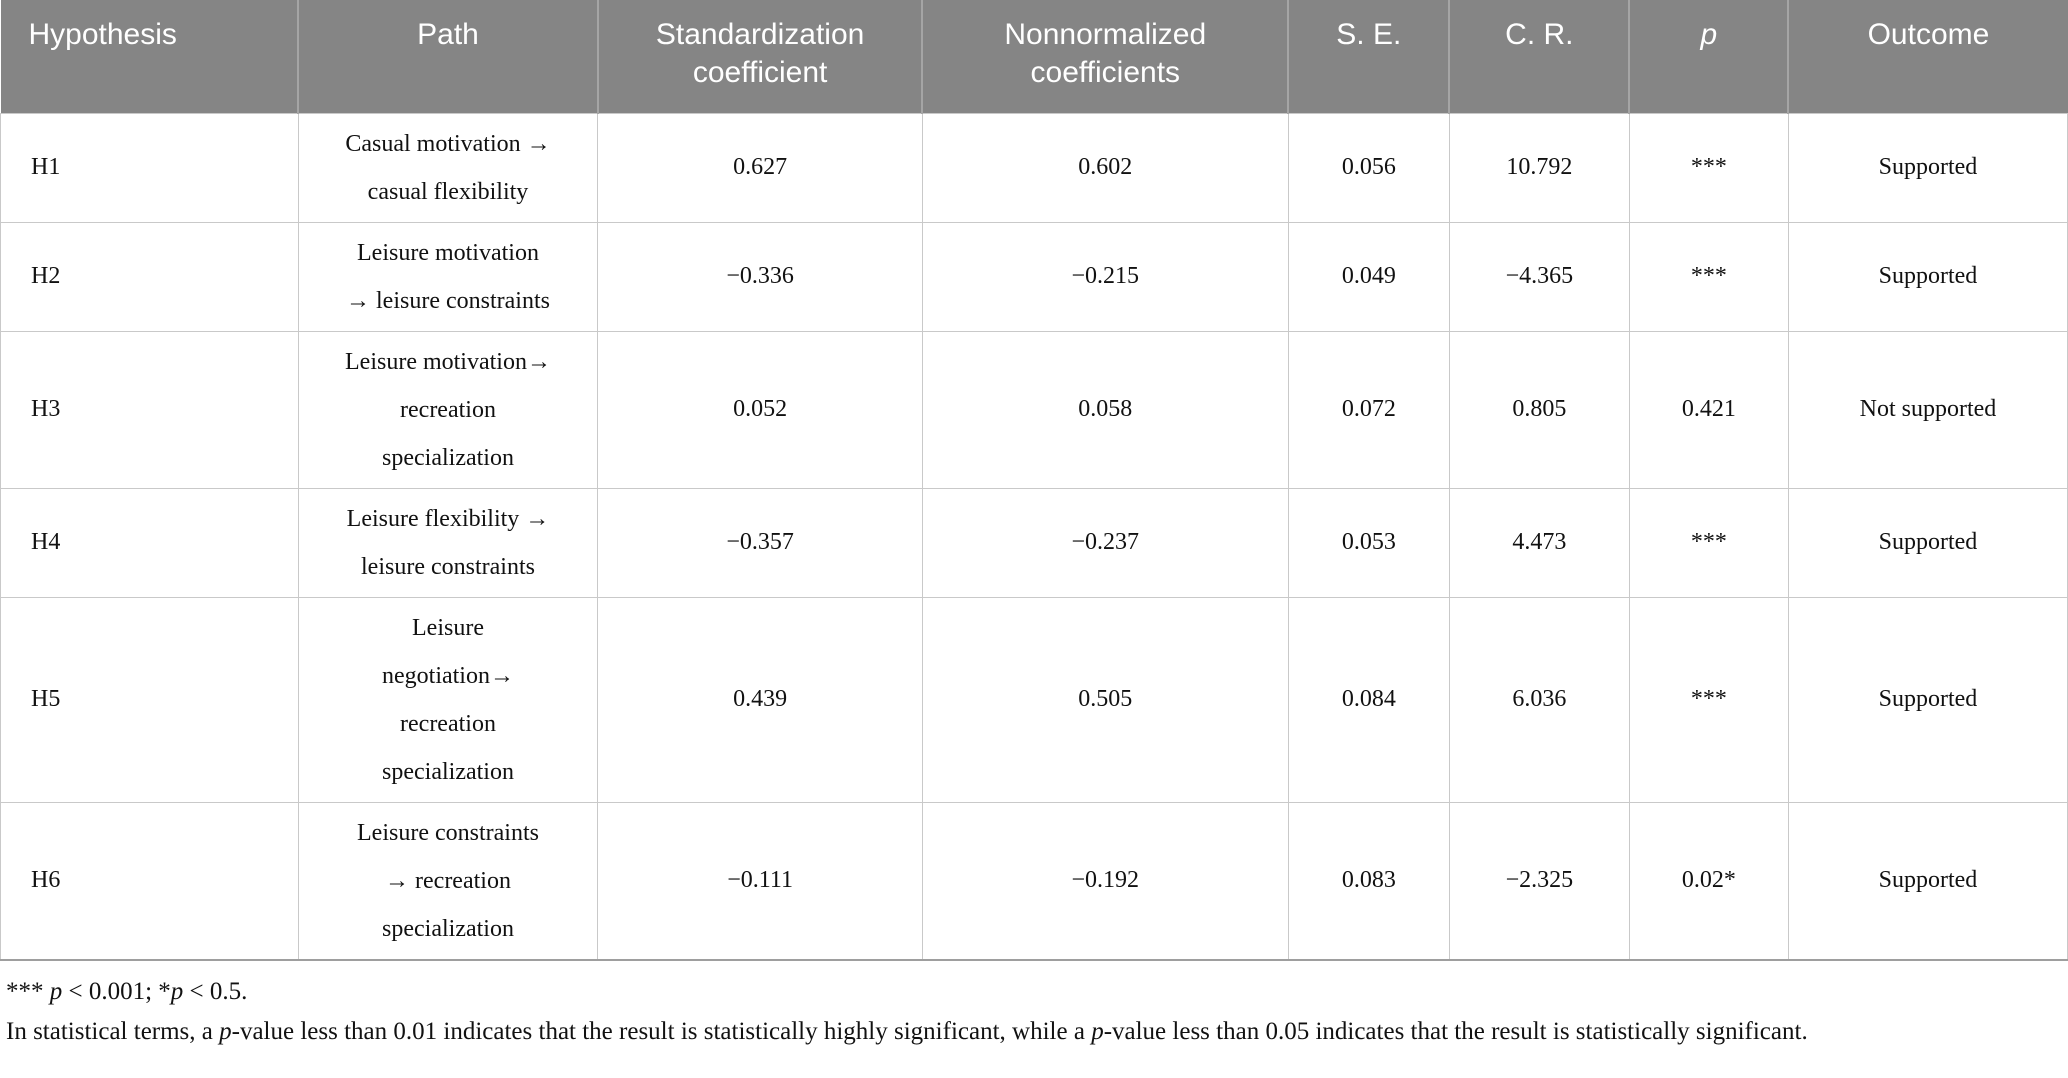 The width and height of the screenshot is (2068, 1078). What do you see at coordinates (760, 276) in the screenshot?
I see `cell-standardization_coefficient: −0.336` at bounding box center [760, 276].